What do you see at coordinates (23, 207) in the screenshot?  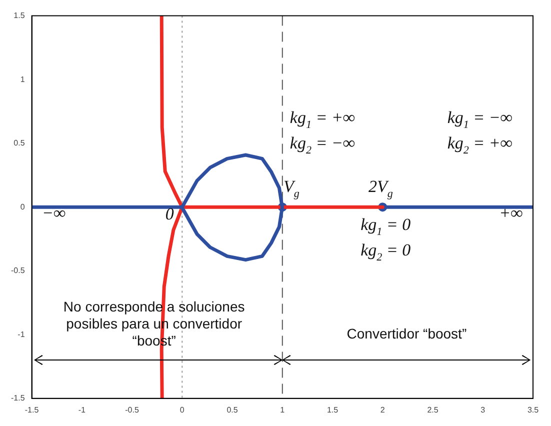 I see `y-tick-label: 0` at bounding box center [23, 207].